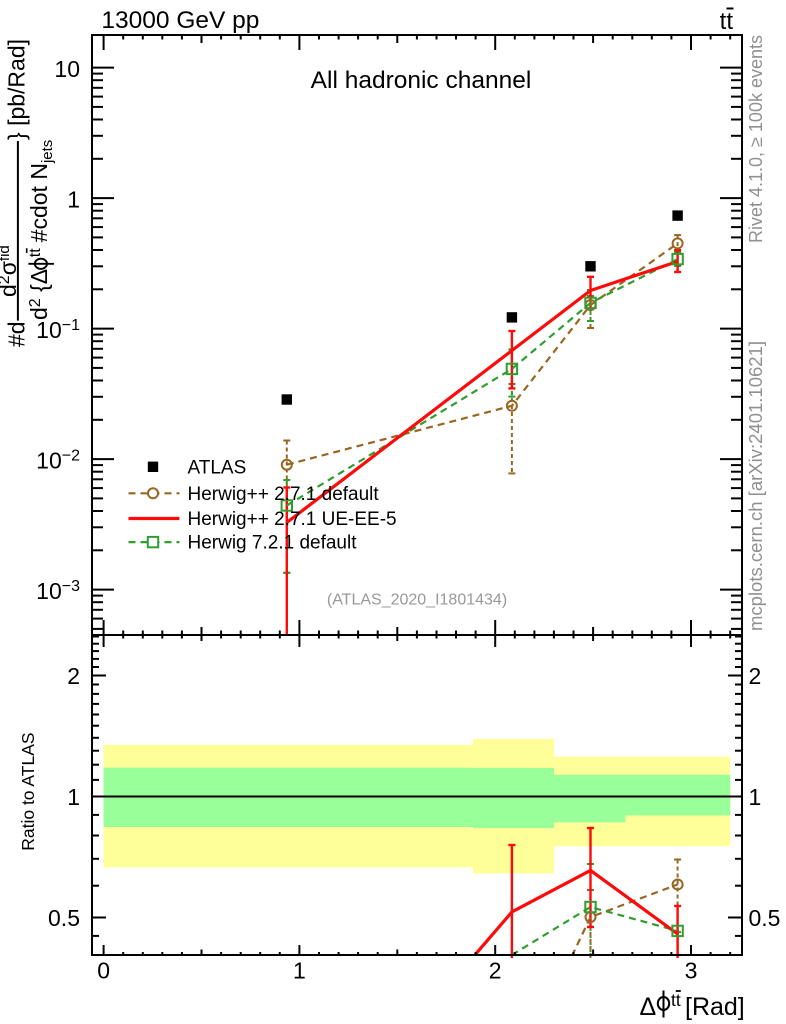  Describe the element at coordinates (756, 139) in the screenshot. I see `svg-text: Rivet 4.1.0, ≥ 100k events` at that location.